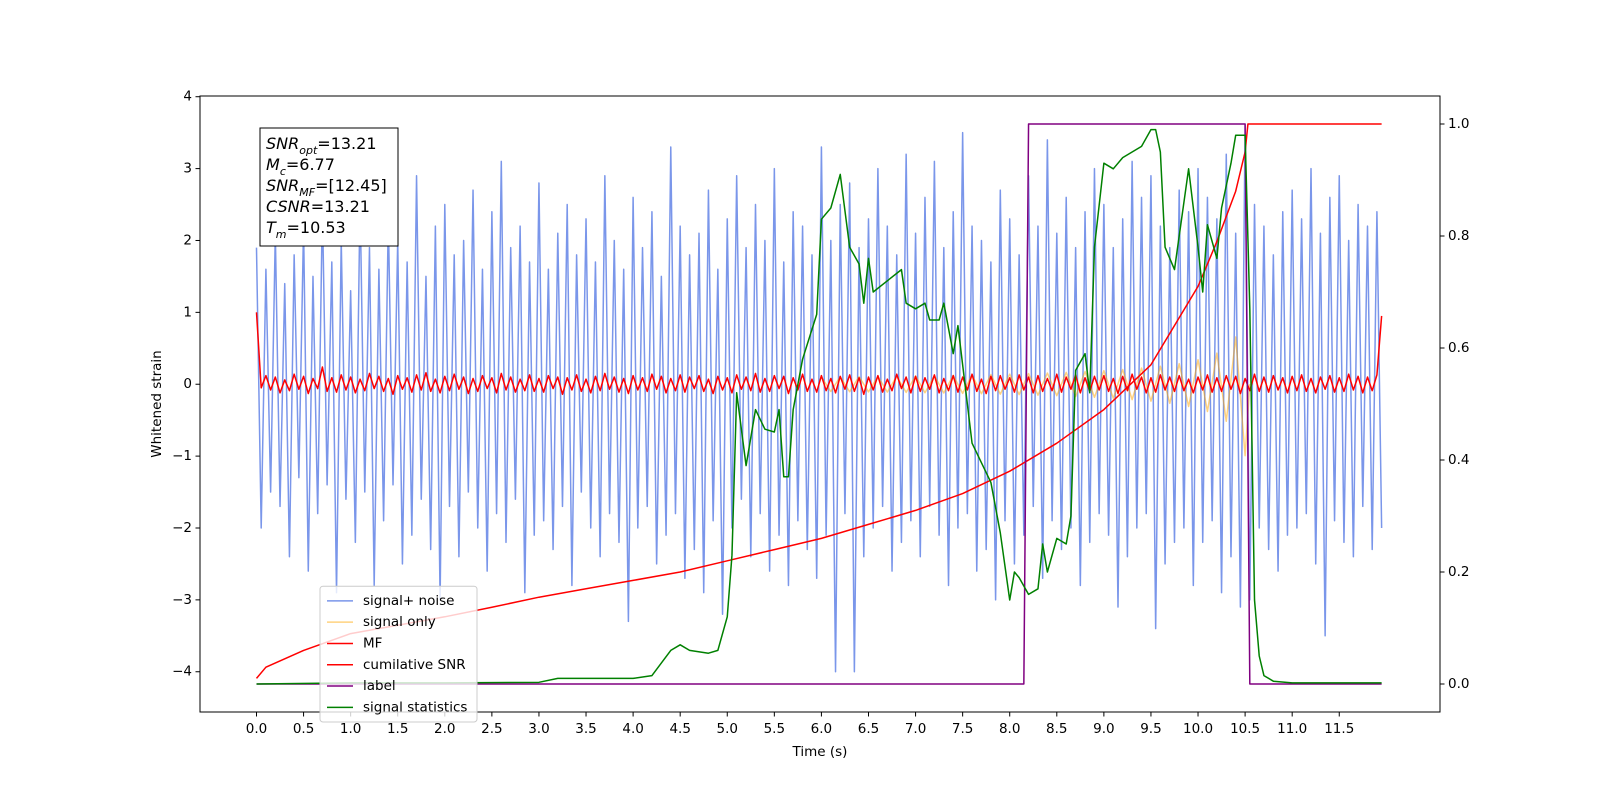 Image resolution: width=1600 pixels, height=800 pixels. What do you see at coordinates (1103, 729) in the screenshot?
I see `x-tick-label: 9.0` at bounding box center [1103, 729].